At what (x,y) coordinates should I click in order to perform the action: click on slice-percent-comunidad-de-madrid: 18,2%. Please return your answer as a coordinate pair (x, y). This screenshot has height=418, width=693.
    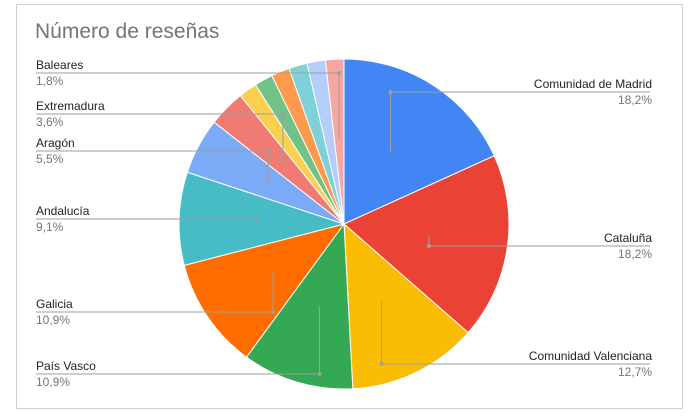
    Looking at the image, I should click on (635, 100).